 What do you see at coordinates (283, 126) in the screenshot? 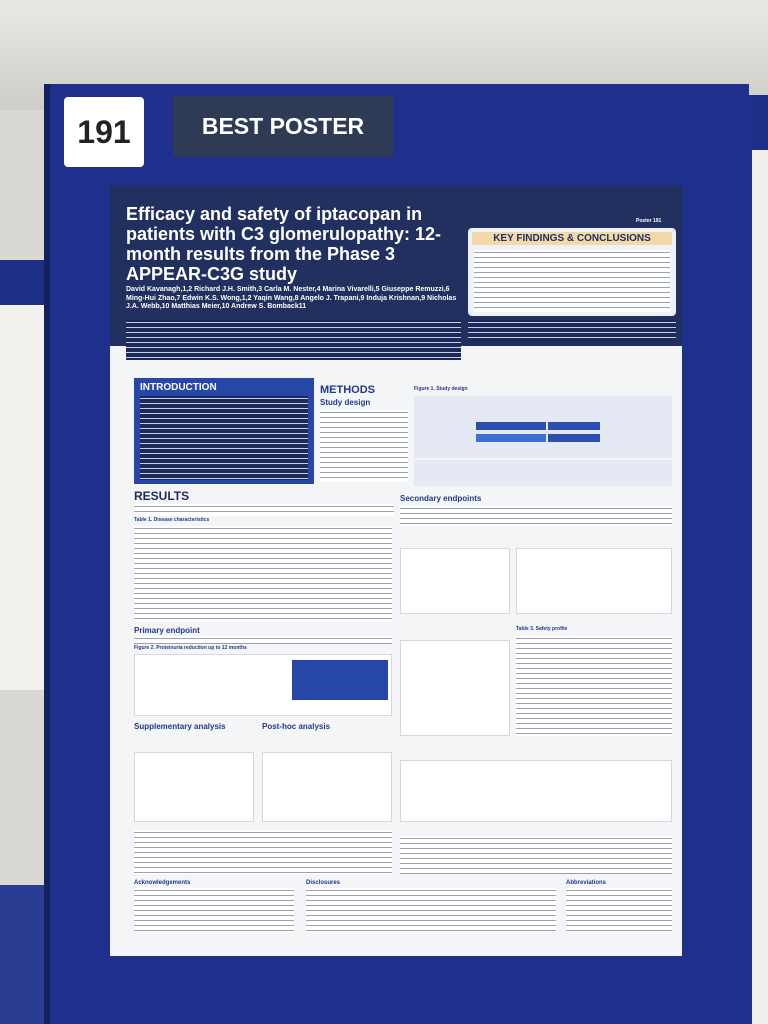
I see `award-banner: BEST POSTER` at bounding box center [283, 126].